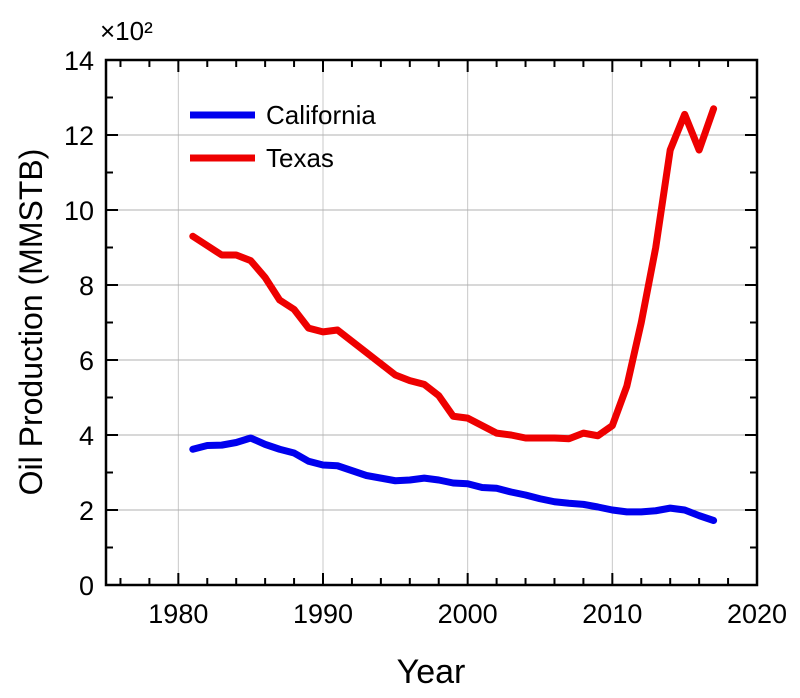 This screenshot has width=800, height=698. I want to click on legend-label-california: California, so click(321, 115).